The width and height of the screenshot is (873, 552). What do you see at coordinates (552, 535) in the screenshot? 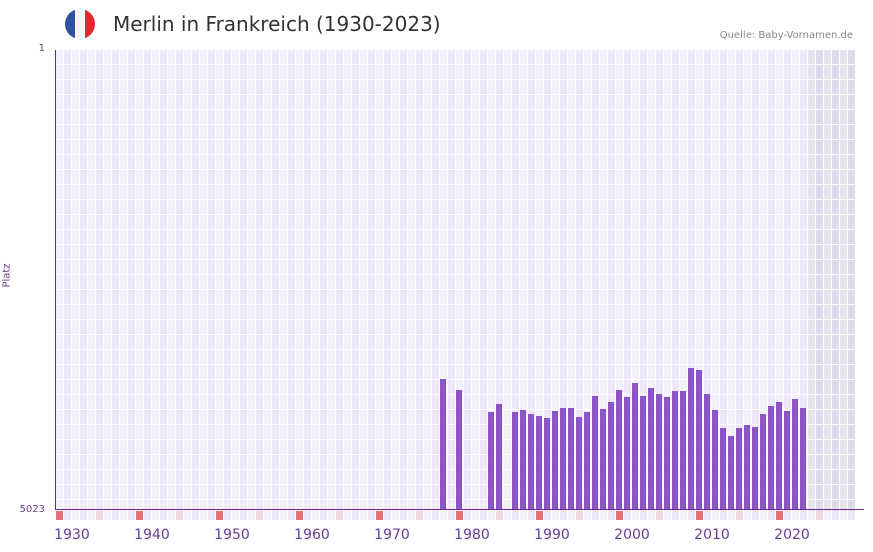
I see `x-tick-label: 1990` at bounding box center [552, 535].